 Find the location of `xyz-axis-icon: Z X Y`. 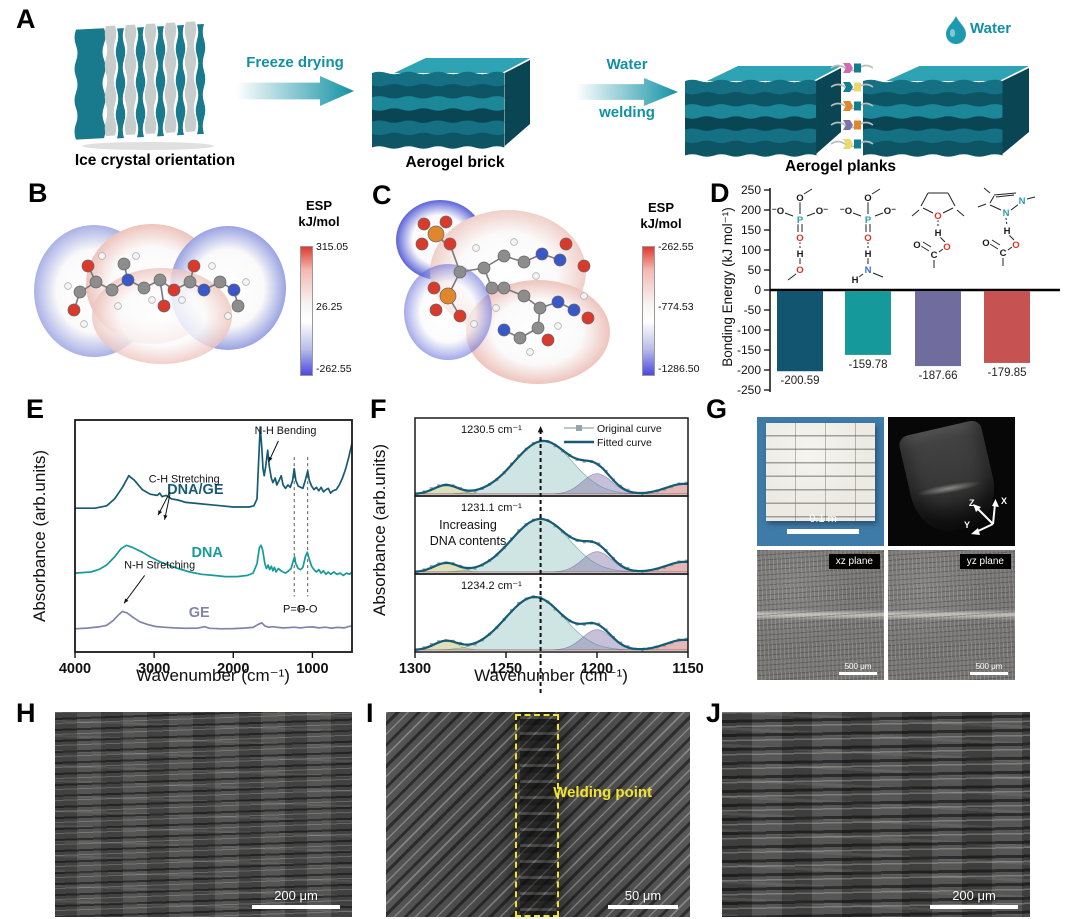

xyz-axis-icon: Z X Y is located at coordinates (985, 515).